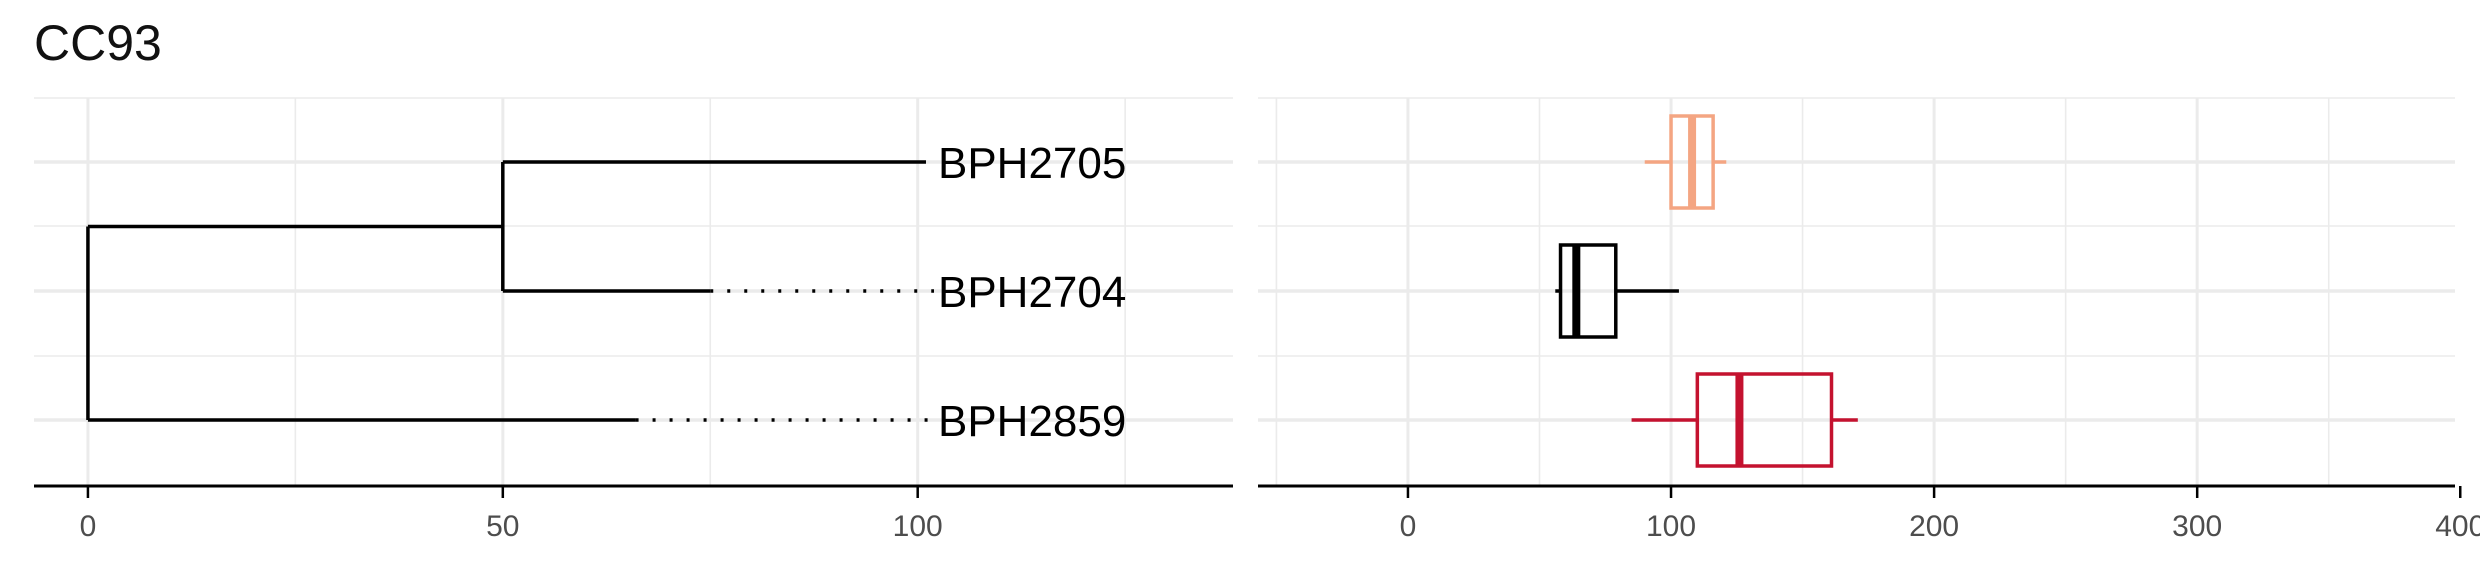 This screenshot has height=566, width=2480. Describe the element at coordinates (1408, 526) in the screenshot. I see `box-x-tick-label: 0` at that location.